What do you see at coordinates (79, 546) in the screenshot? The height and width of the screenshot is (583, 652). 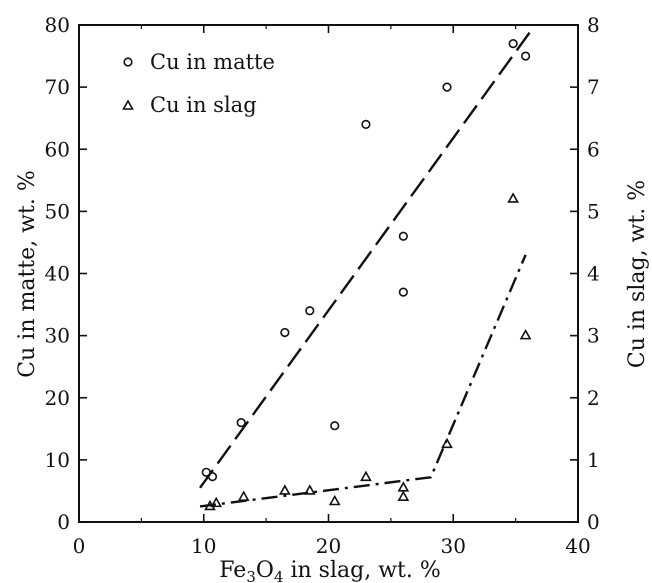 I see `x-tick-label: 0` at bounding box center [79, 546].